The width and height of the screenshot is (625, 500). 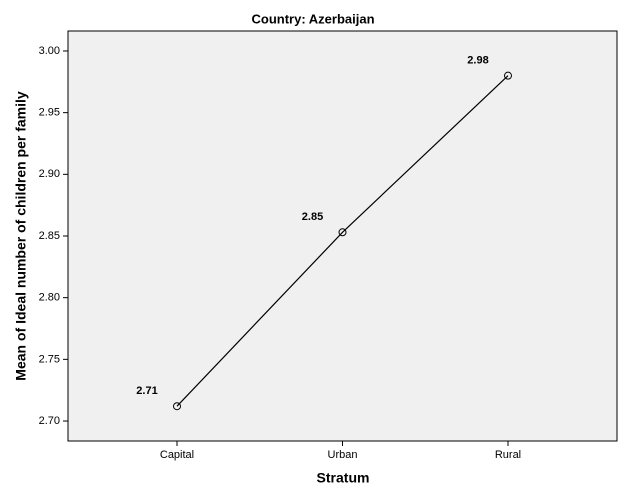 I want to click on x-tick-label: Rural, so click(x=508, y=455).